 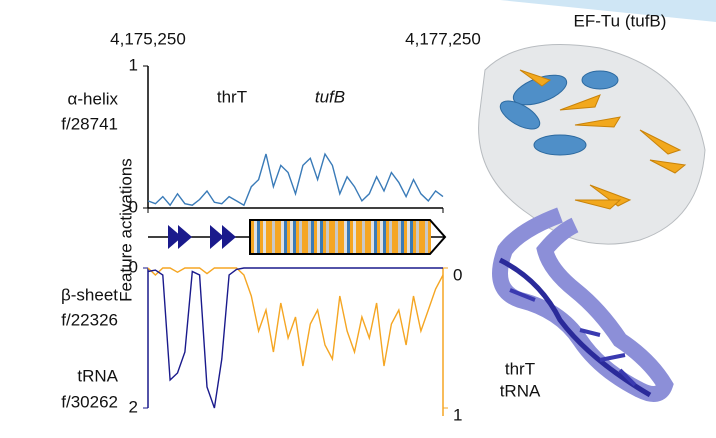 What do you see at coordinates (89, 123) in the screenshot?
I see `feature-id: f/28741` at bounding box center [89, 123].